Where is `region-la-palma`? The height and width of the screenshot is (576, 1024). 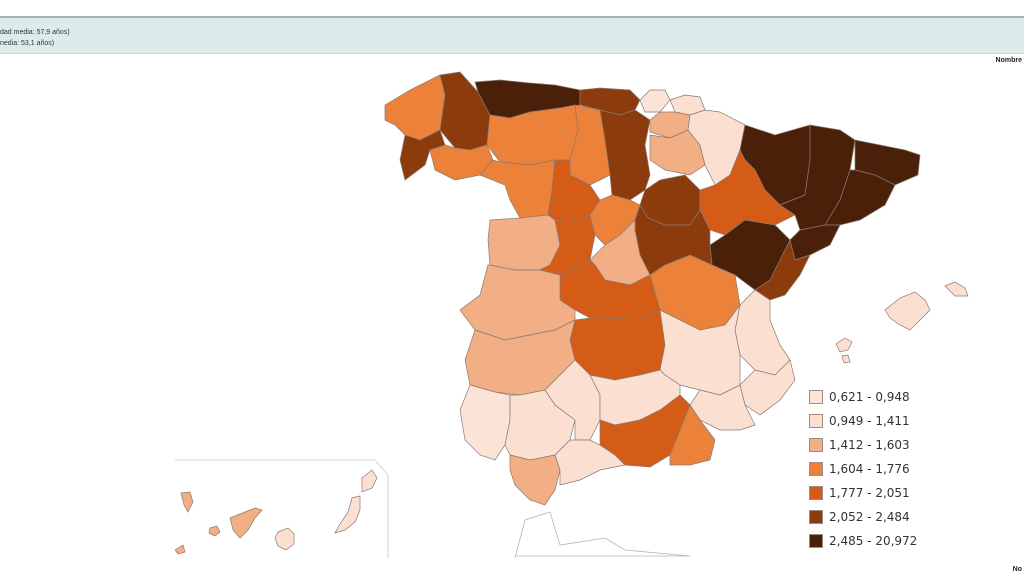
region-la-palma is located at coordinates (187, 502).